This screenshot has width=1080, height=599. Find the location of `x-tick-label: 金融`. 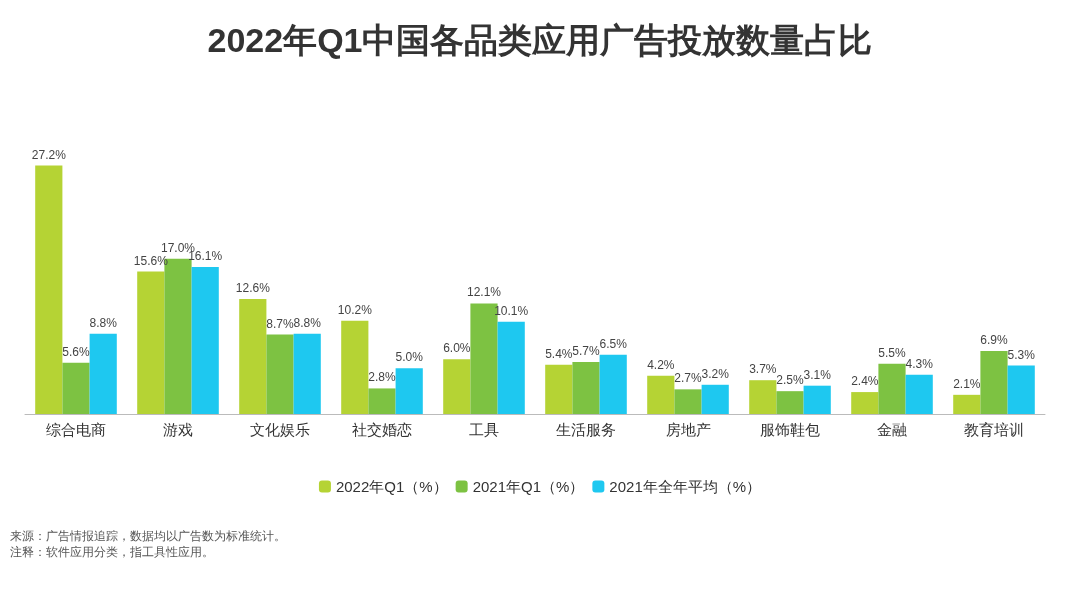

x-tick-label: 金融 is located at coordinates (892, 429).